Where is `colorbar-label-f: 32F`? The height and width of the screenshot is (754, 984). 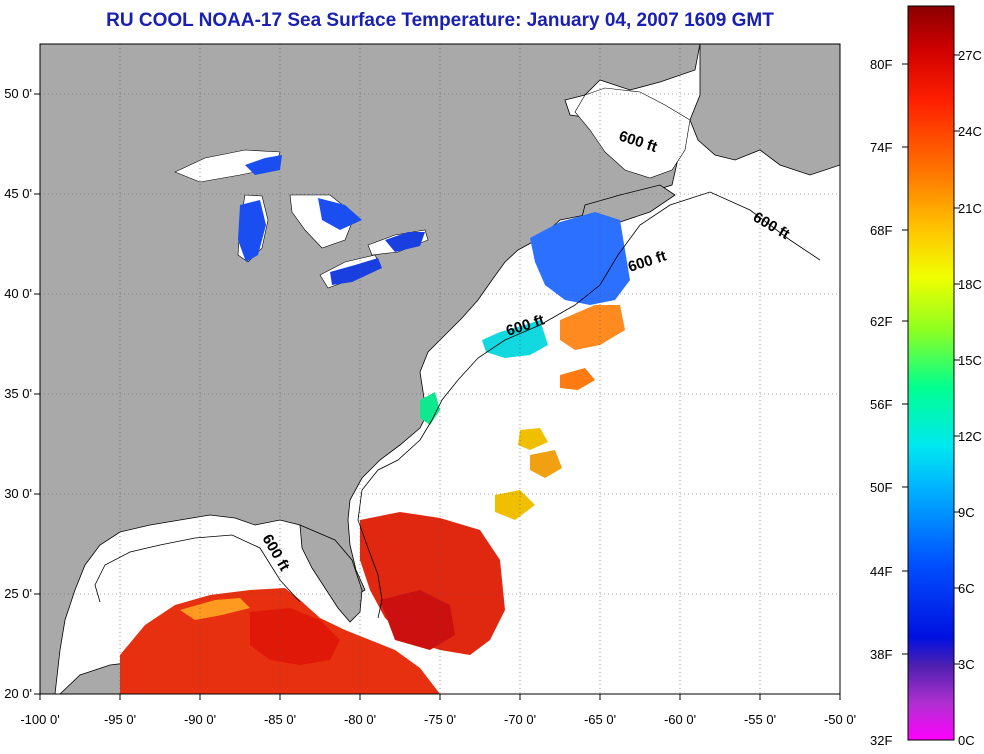
colorbar-label-f: 32F is located at coordinates (881, 740).